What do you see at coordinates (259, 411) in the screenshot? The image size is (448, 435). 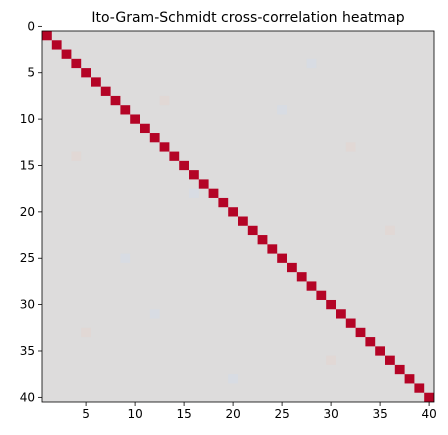 I see `x-axis: 5 10 15 20 25 30 35 40` at bounding box center [259, 411].